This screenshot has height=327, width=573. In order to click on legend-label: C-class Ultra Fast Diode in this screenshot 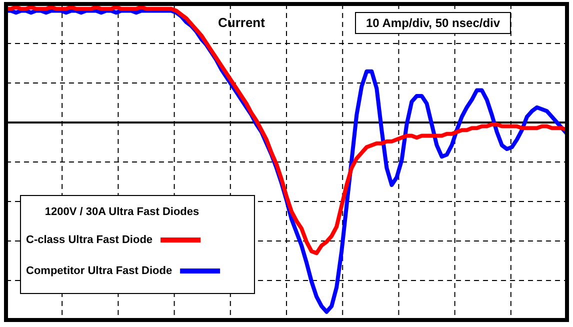, I will do `click(89, 240)`.